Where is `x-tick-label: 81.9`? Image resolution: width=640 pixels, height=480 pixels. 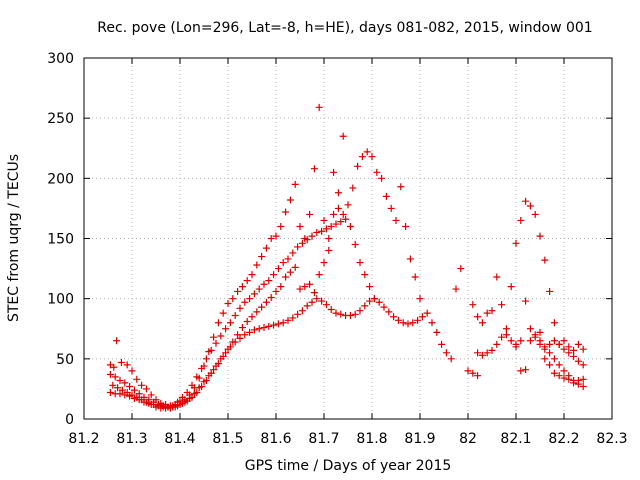 x-tick-label: 81.9 is located at coordinates (419, 439).